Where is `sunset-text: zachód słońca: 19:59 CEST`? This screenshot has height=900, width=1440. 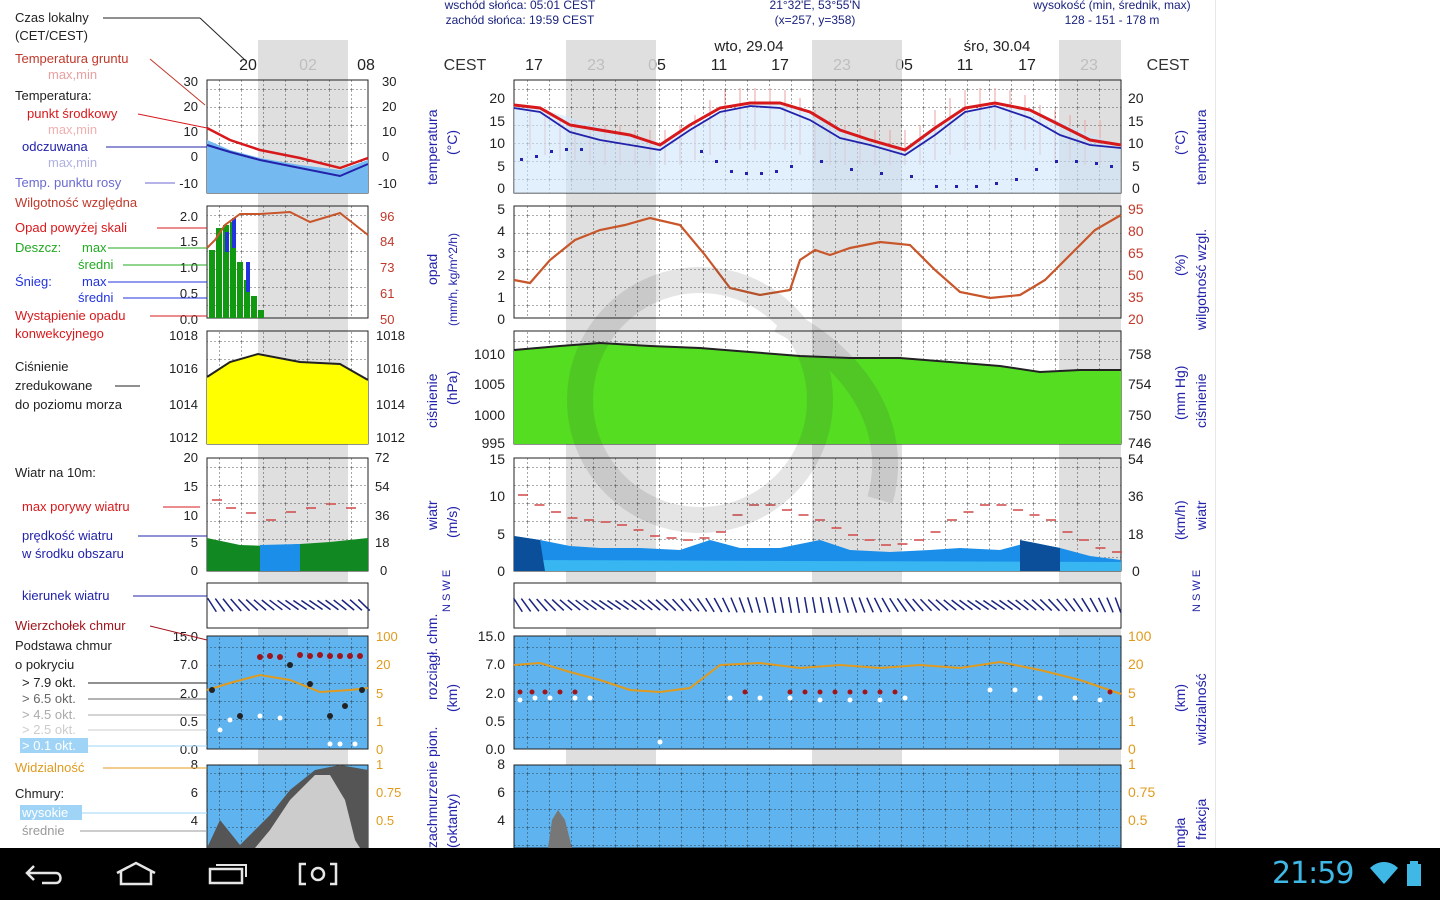 sunset-text: zachód słońca: 19:59 CEST is located at coordinates (520, 20).